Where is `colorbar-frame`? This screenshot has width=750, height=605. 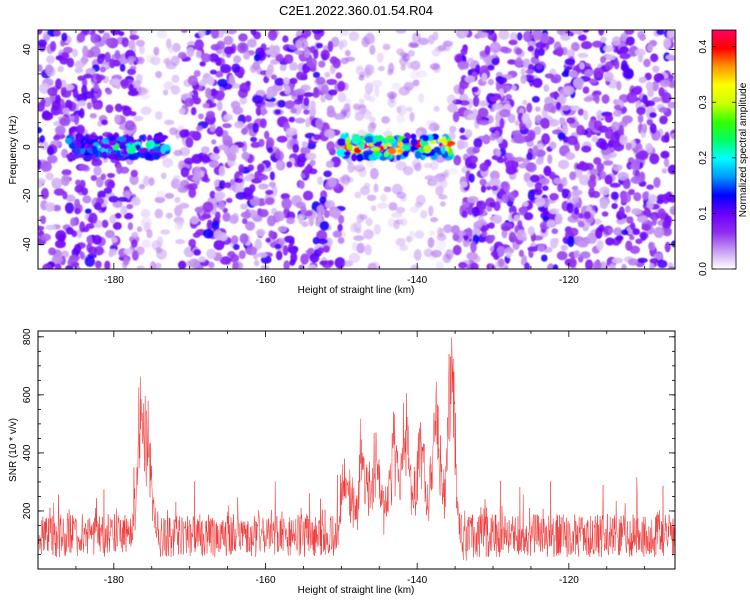 colorbar-frame is located at coordinates (724, 149).